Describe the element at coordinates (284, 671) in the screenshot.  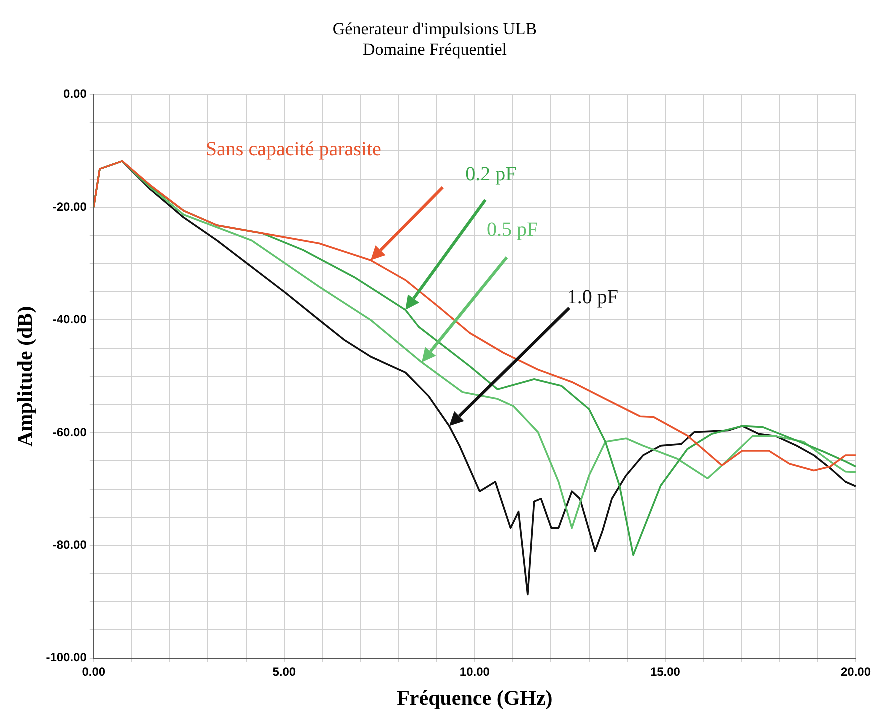
I see `x-tick-label: 5.00` at that location.